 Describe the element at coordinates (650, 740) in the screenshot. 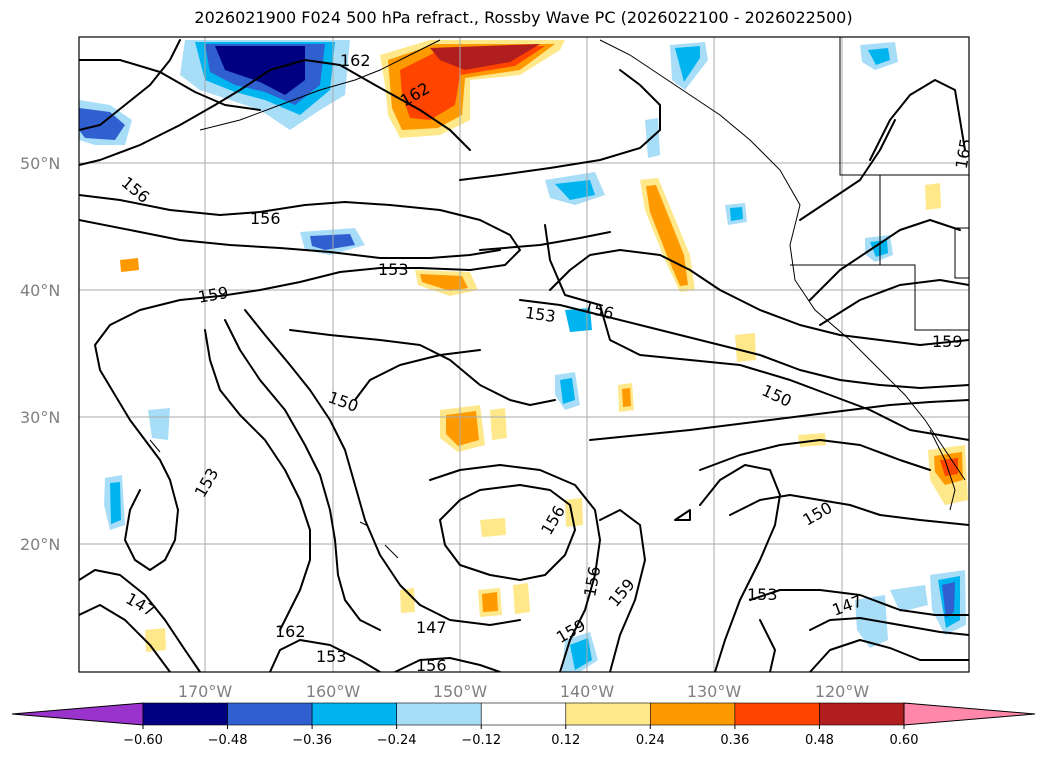

I see `colorbar-tick-label: 0.24` at that location.